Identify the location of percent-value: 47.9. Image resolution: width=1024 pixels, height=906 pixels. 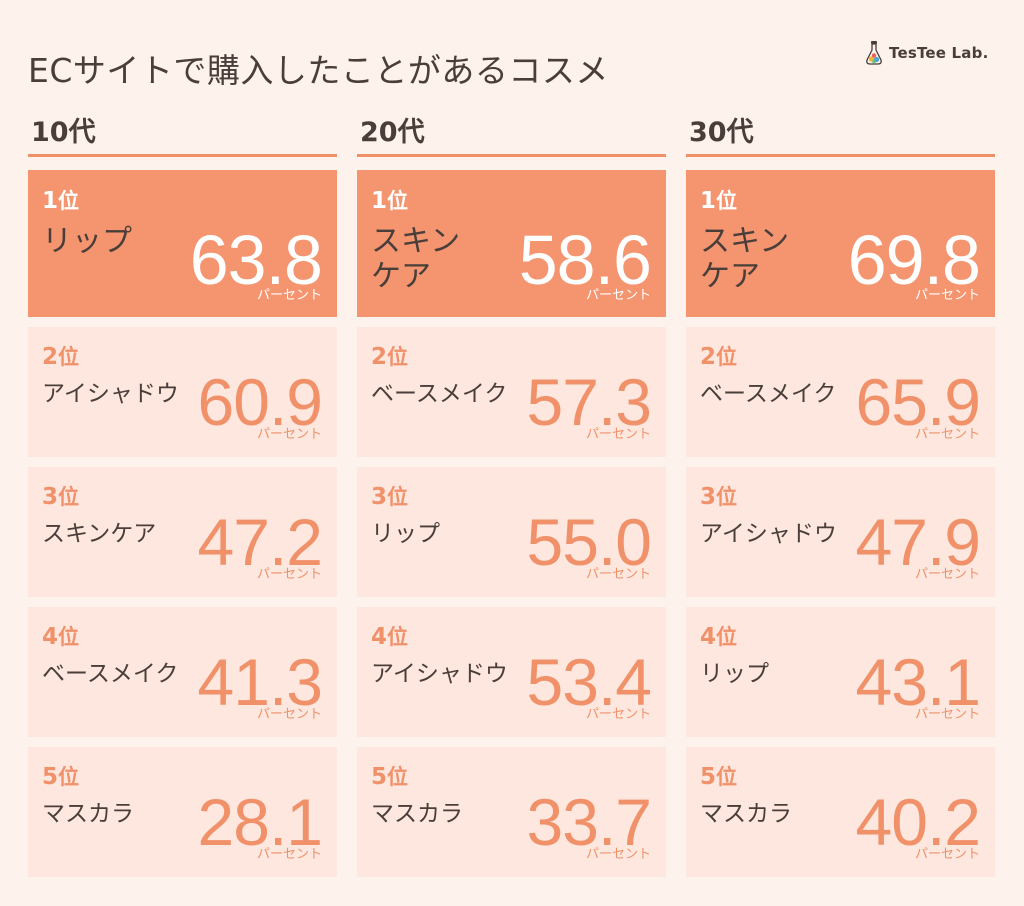
(918, 542).